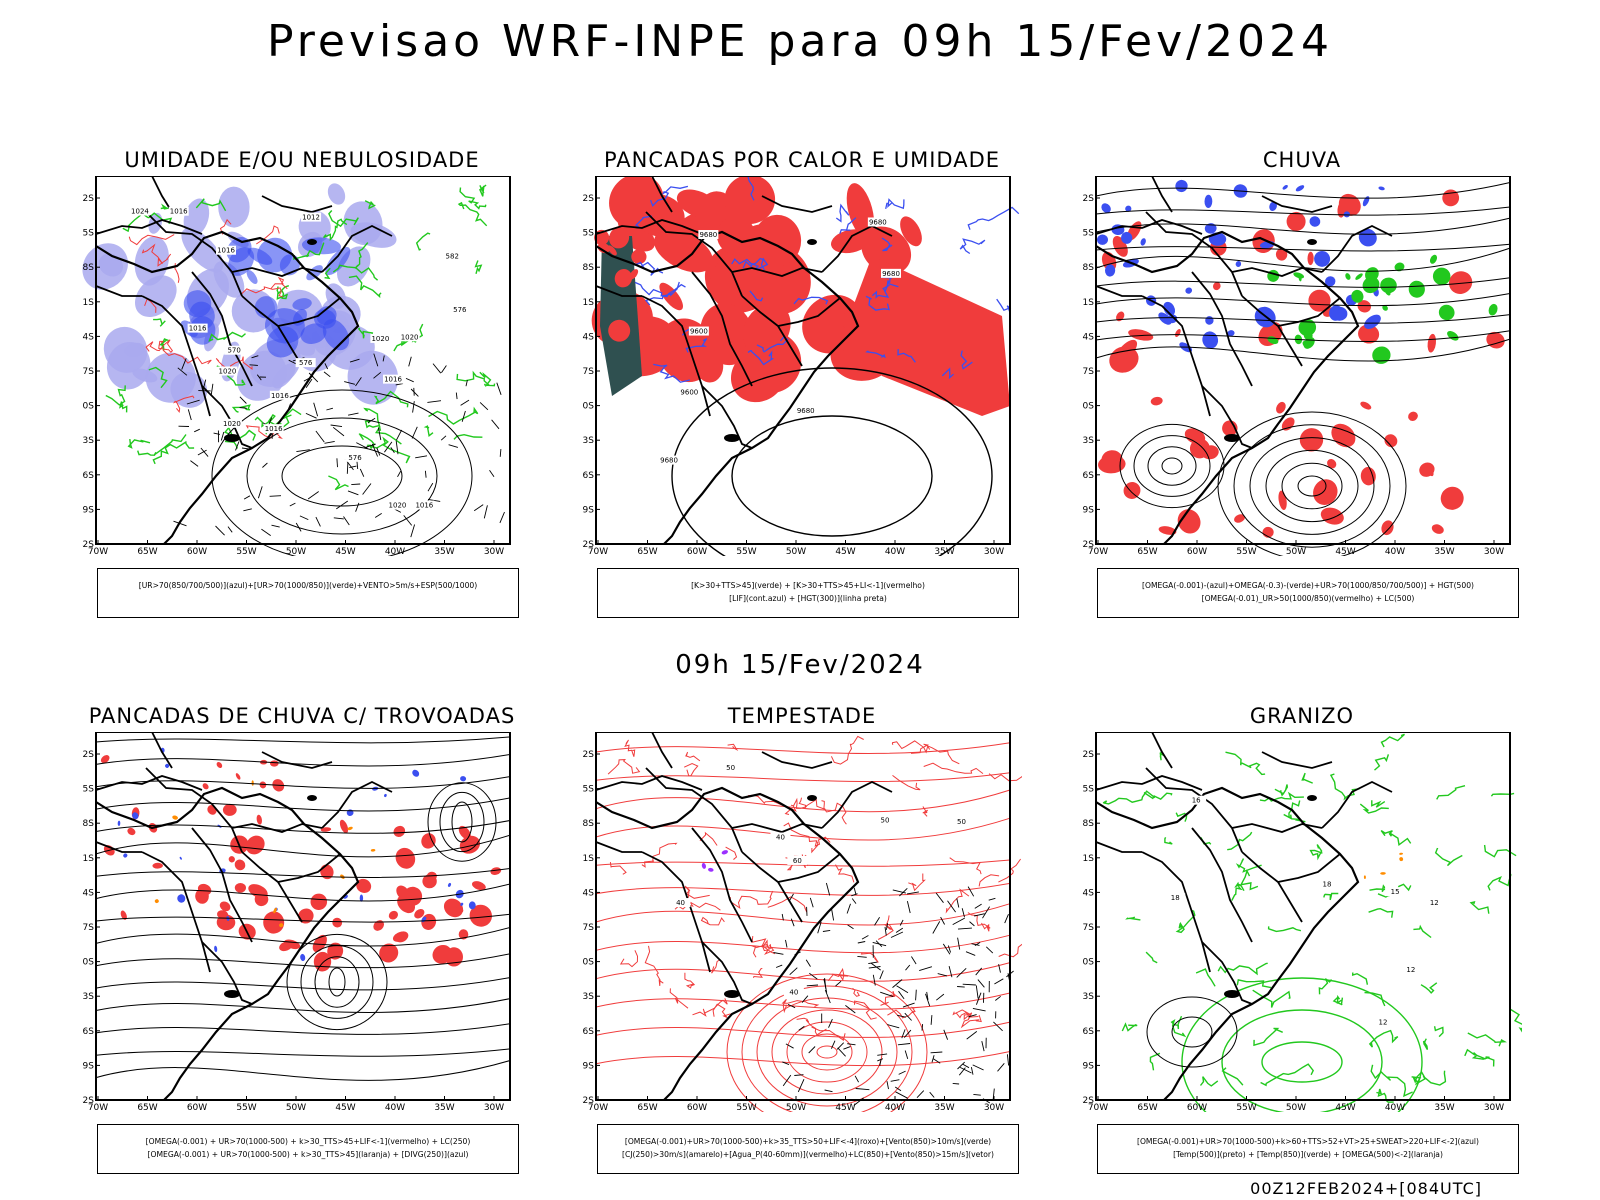 This screenshot has height=1200, width=1600. What do you see at coordinates (88, 303) in the screenshot?
I see `lat-tick-label: 21S` at bounding box center [88, 303].